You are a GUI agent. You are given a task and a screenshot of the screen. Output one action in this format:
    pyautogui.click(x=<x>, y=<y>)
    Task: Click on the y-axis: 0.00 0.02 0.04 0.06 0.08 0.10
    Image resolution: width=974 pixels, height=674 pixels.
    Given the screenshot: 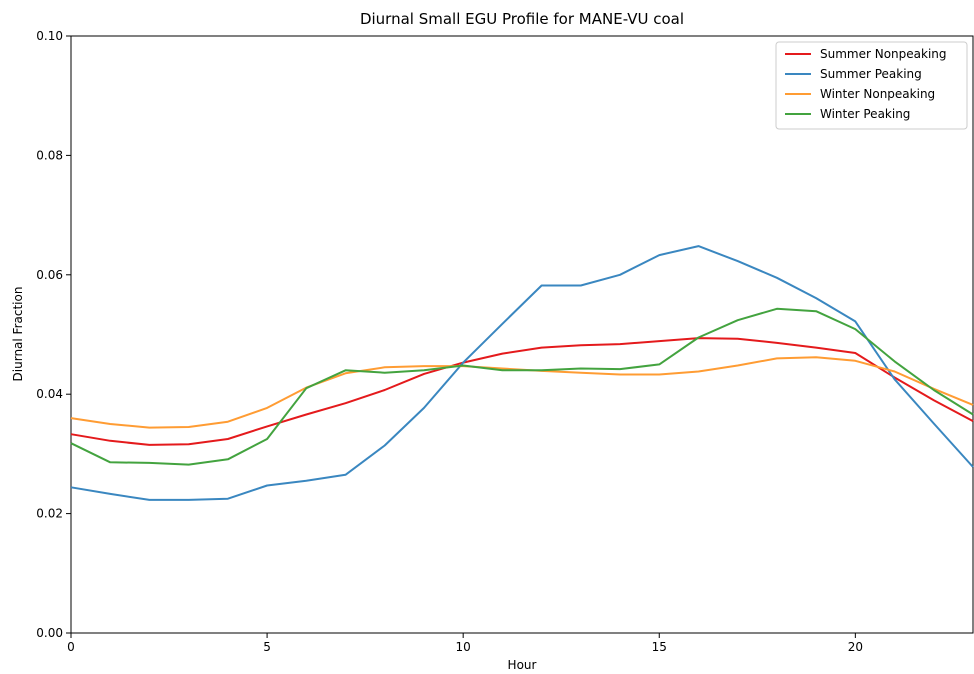 What is the action you would take?
    pyautogui.click(x=53, y=334)
    